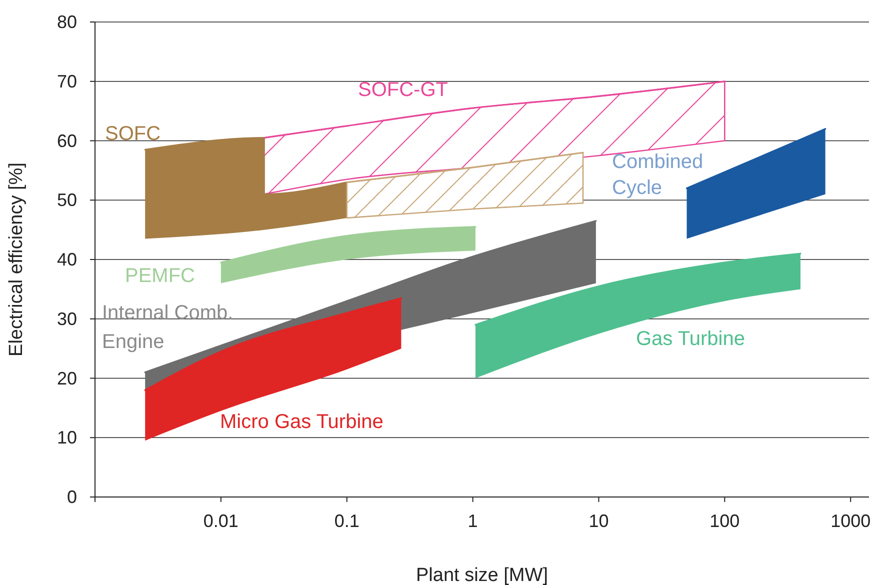 The image size is (878, 585). Describe the element at coordinates (473, 521) in the screenshot. I see `x-tick-label: 1` at that location.